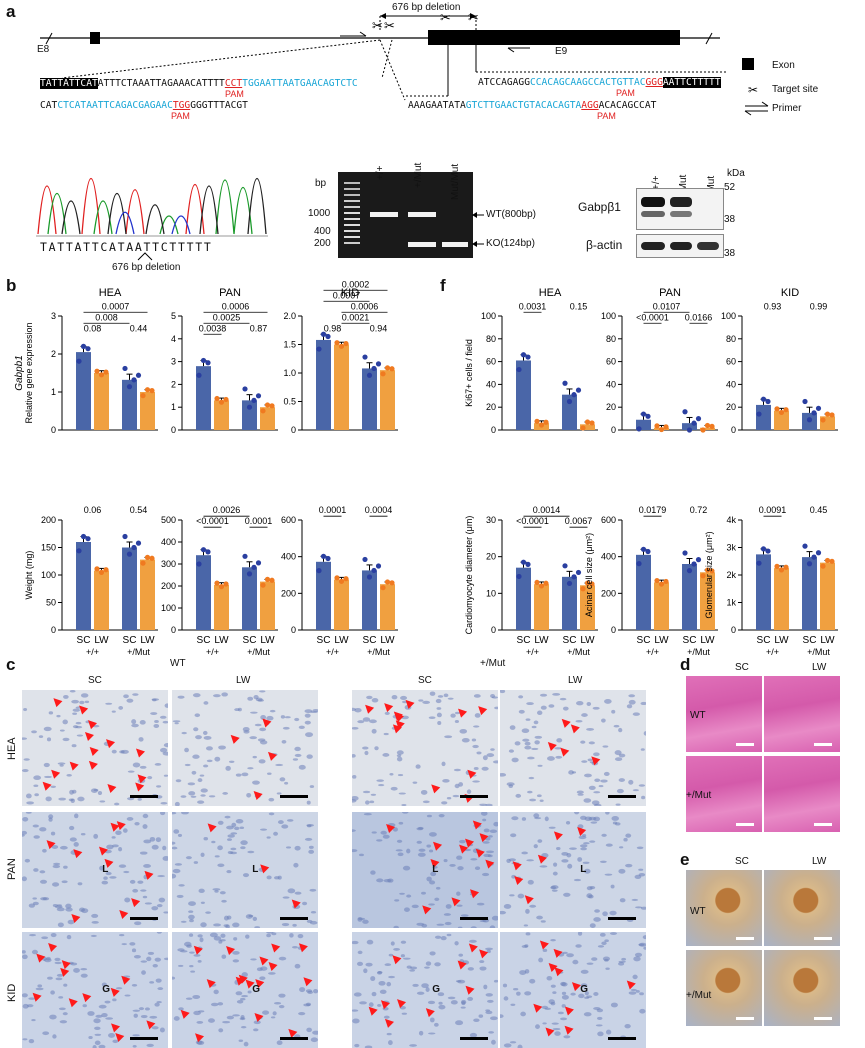  Describe the element at coordinates (730, 187) in the screenshot. I see `wb-marker-52: 52` at that location.